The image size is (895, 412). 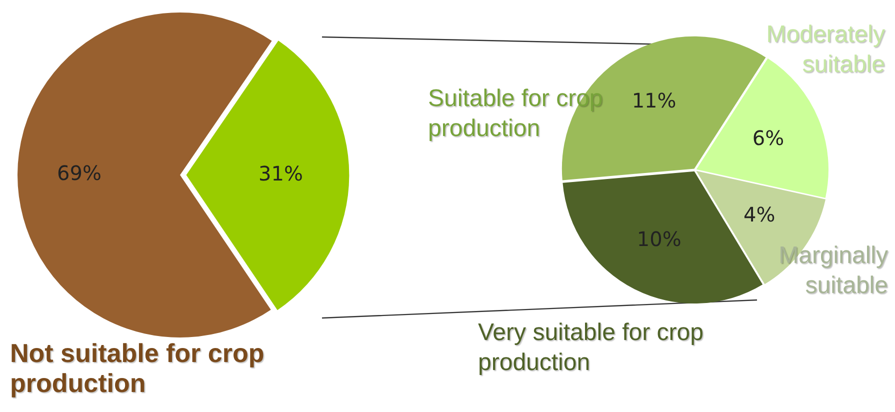 I want to click on slice-label: Not suitable for crop production, so click(x=138, y=368).